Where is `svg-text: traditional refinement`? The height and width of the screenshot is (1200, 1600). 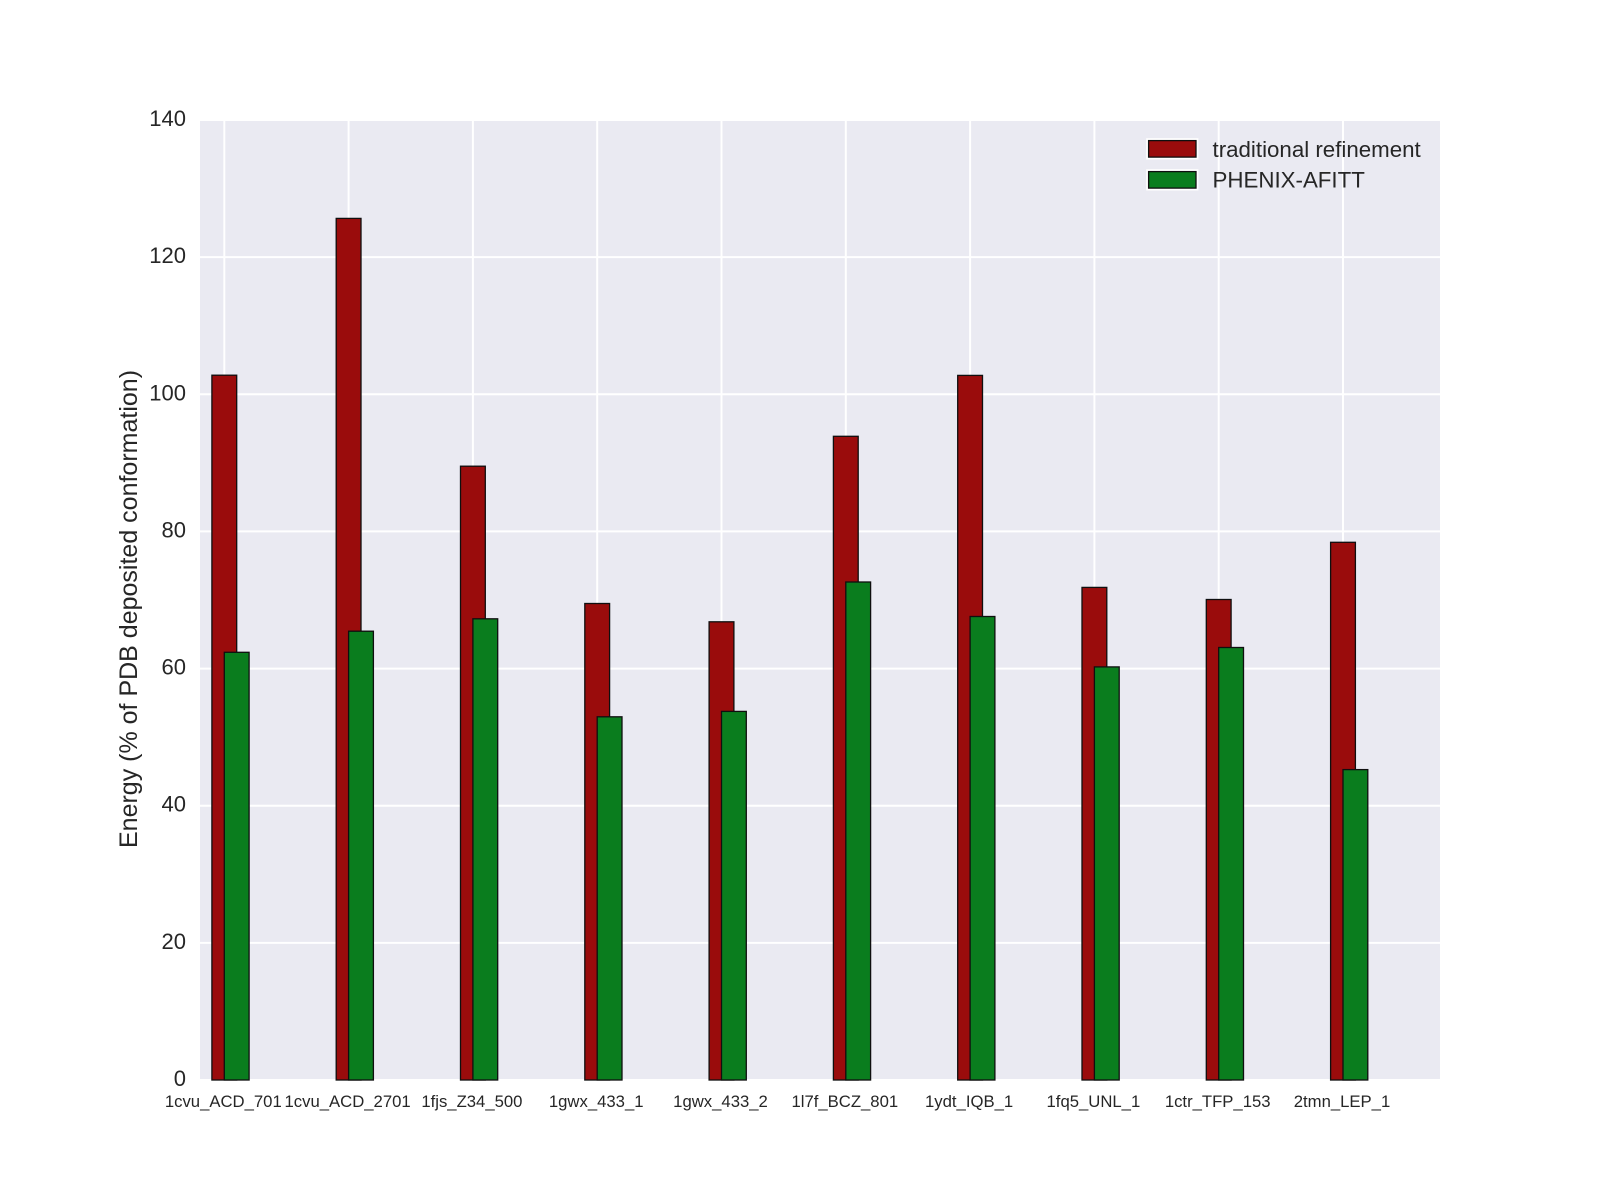 svg-text: traditional refinement is located at coordinates (1317, 149).